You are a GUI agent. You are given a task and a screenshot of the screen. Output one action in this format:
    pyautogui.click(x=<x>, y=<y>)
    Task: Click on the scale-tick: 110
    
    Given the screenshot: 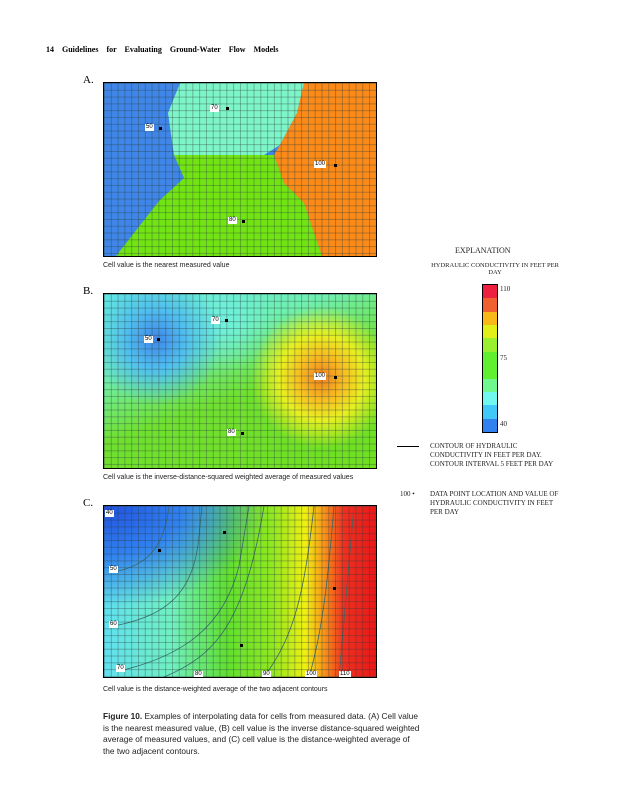 What is the action you would take?
    pyautogui.click(x=505, y=289)
    